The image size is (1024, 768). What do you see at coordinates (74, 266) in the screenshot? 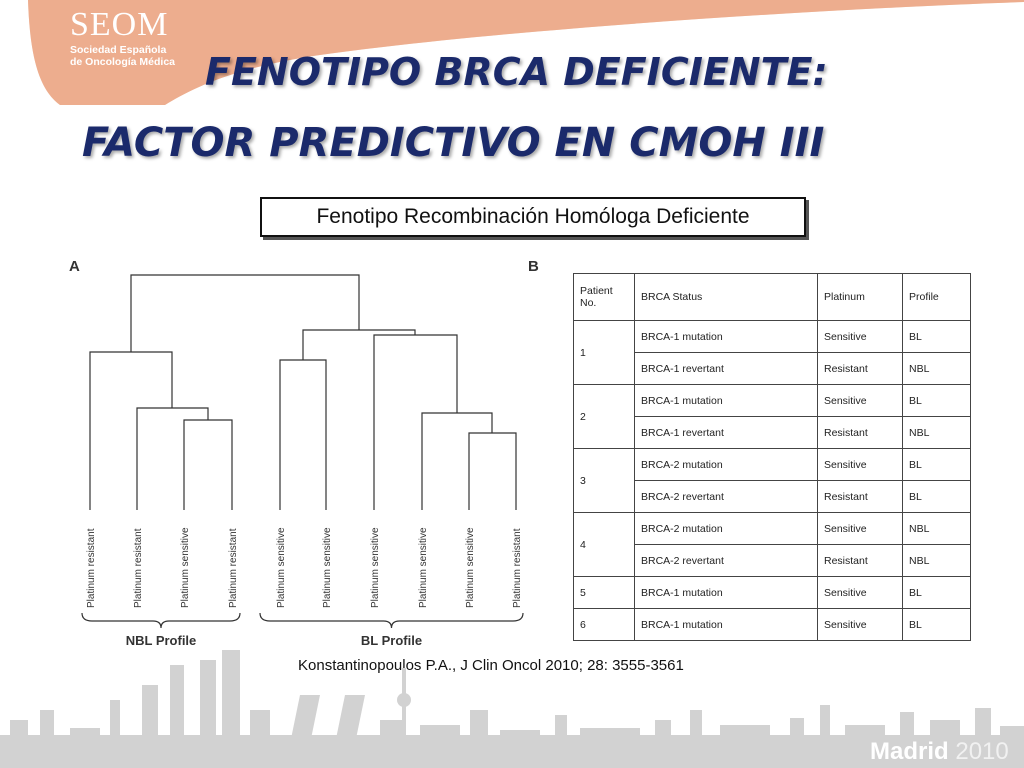
I see `panel-a-label: A` at bounding box center [74, 266].